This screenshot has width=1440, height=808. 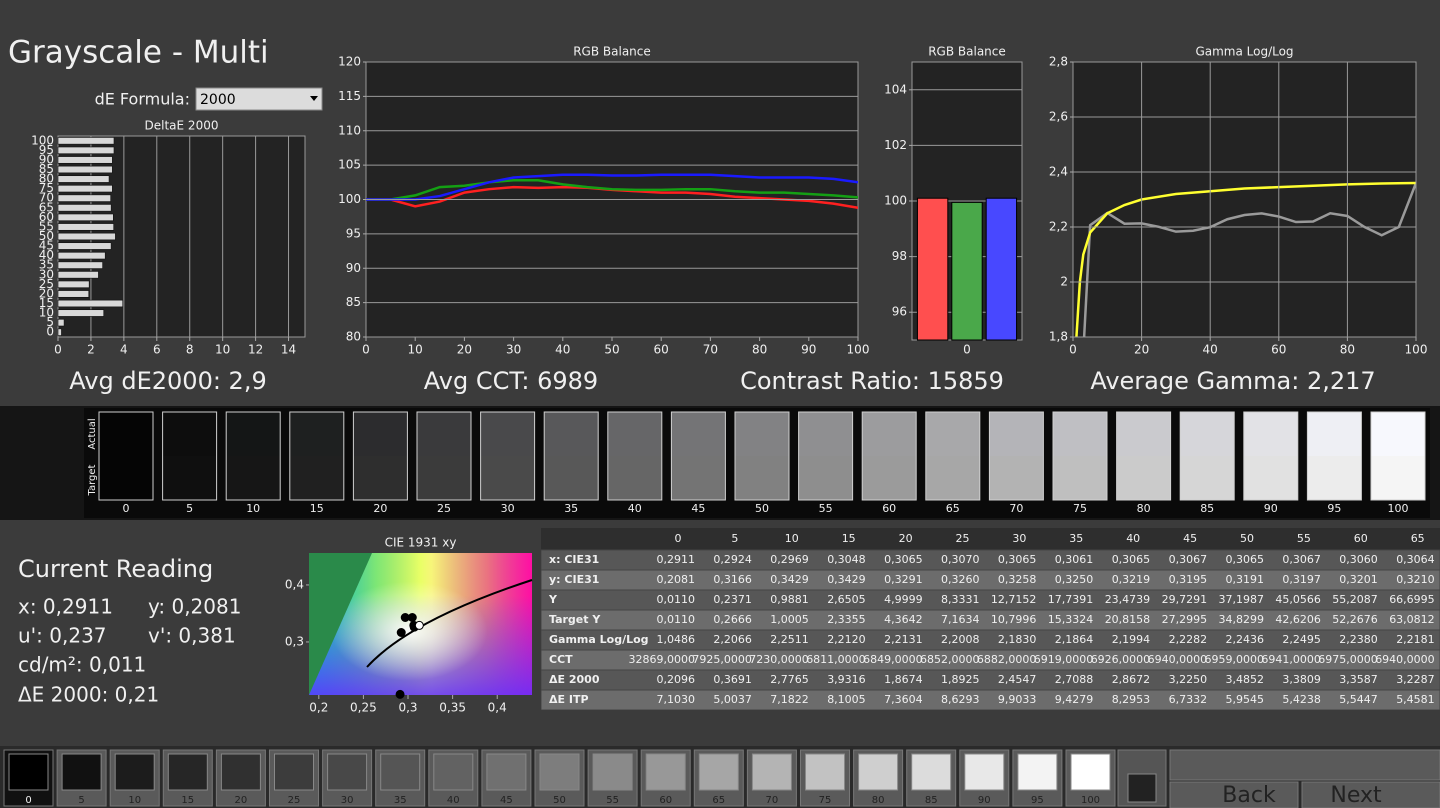 What do you see at coordinates (46, 226) in the screenshot?
I see `y-category-label: 55` at bounding box center [46, 226].